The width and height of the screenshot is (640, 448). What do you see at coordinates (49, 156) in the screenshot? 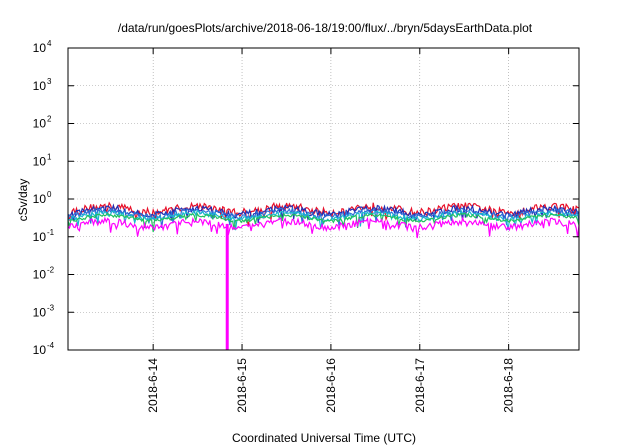
I see `y-tick-exponent: 1` at bounding box center [49, 156].